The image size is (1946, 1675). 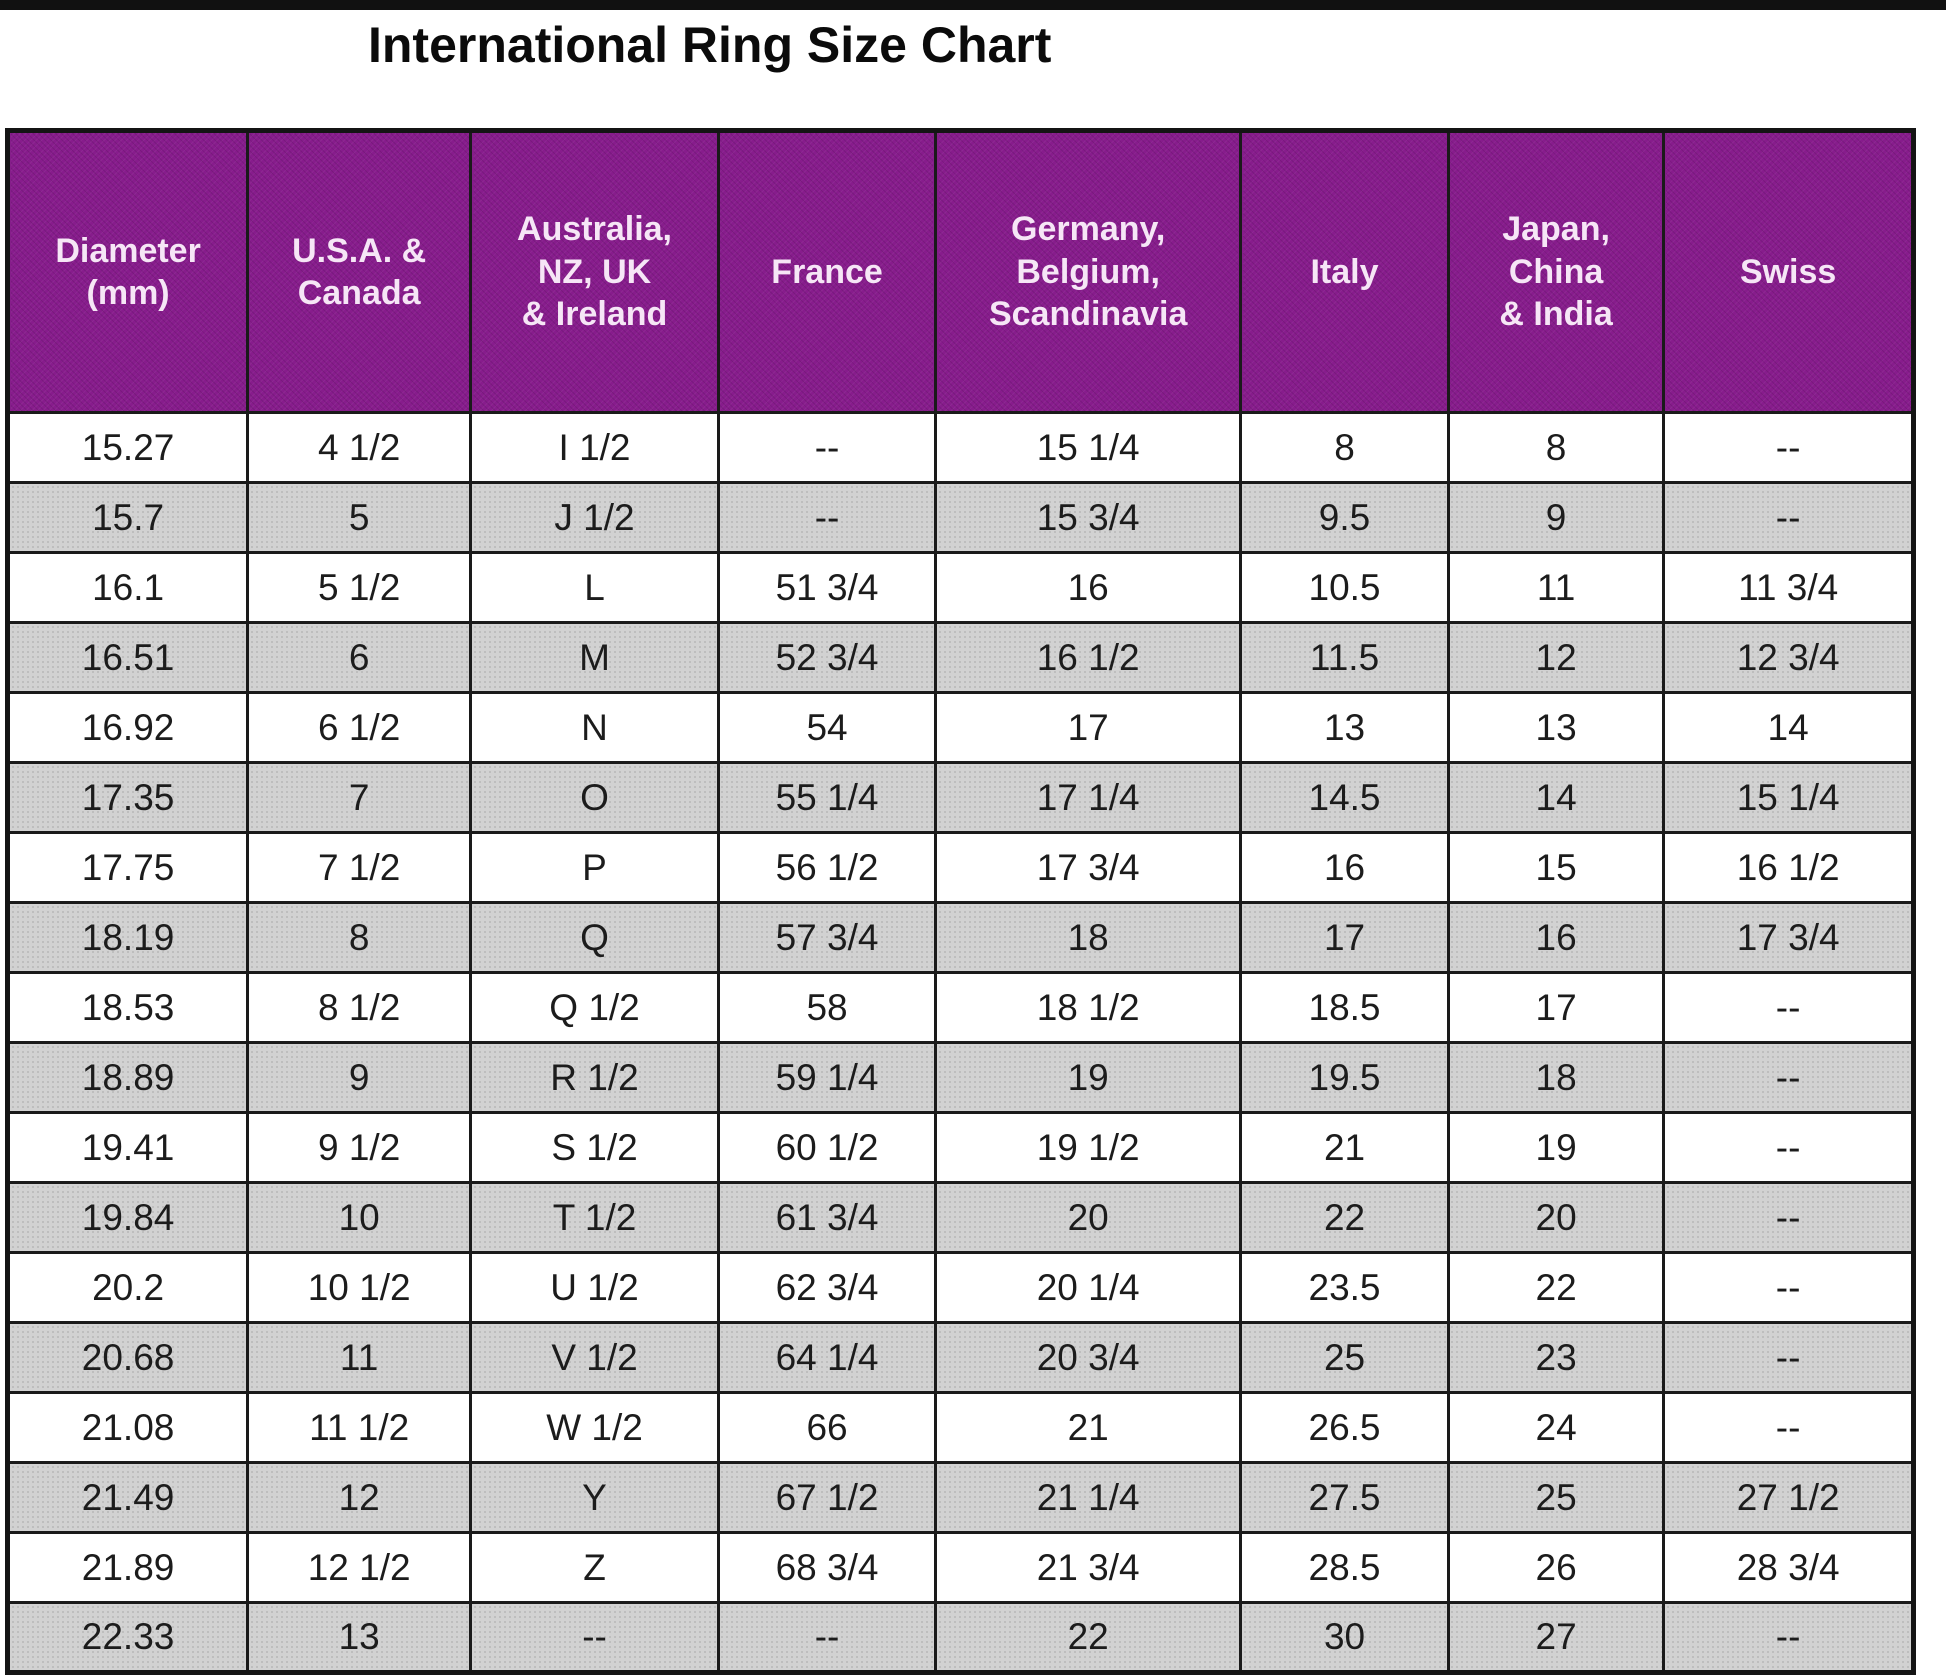 I want to click on table-cell-japan_china_india: 8, so click(x=1556, y=447).